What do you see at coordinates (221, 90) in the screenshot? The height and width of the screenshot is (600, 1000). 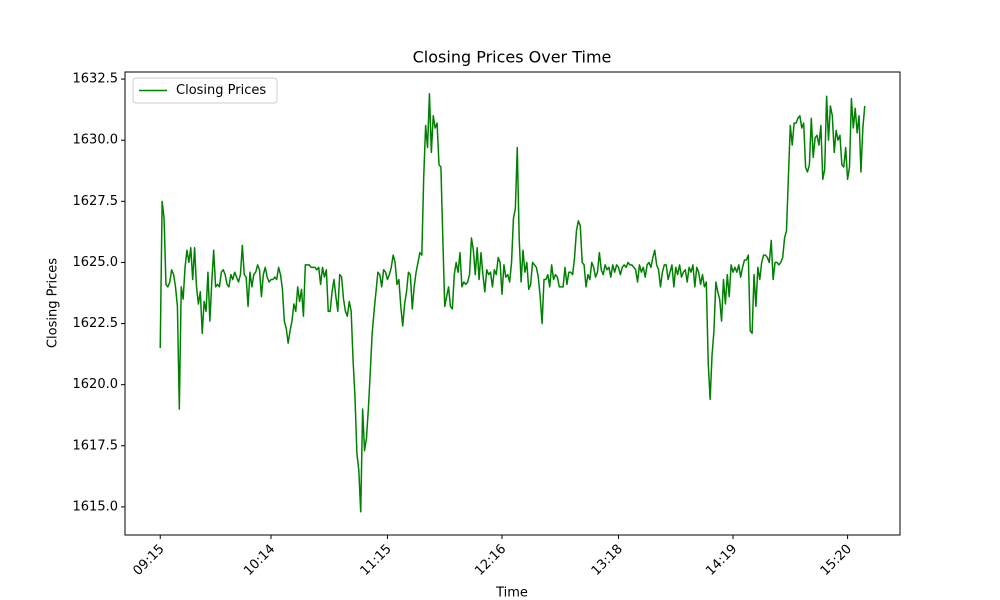 I see `legend-label: Closing Prices` at bounding box center [221, 90].